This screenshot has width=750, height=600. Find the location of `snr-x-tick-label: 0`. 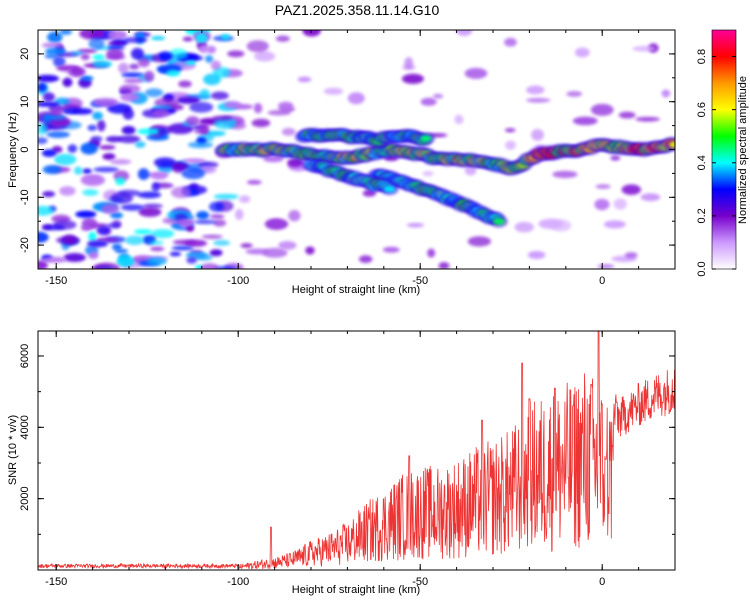

snr-x-tick-label: 0 is located at coordinates (602, 582).